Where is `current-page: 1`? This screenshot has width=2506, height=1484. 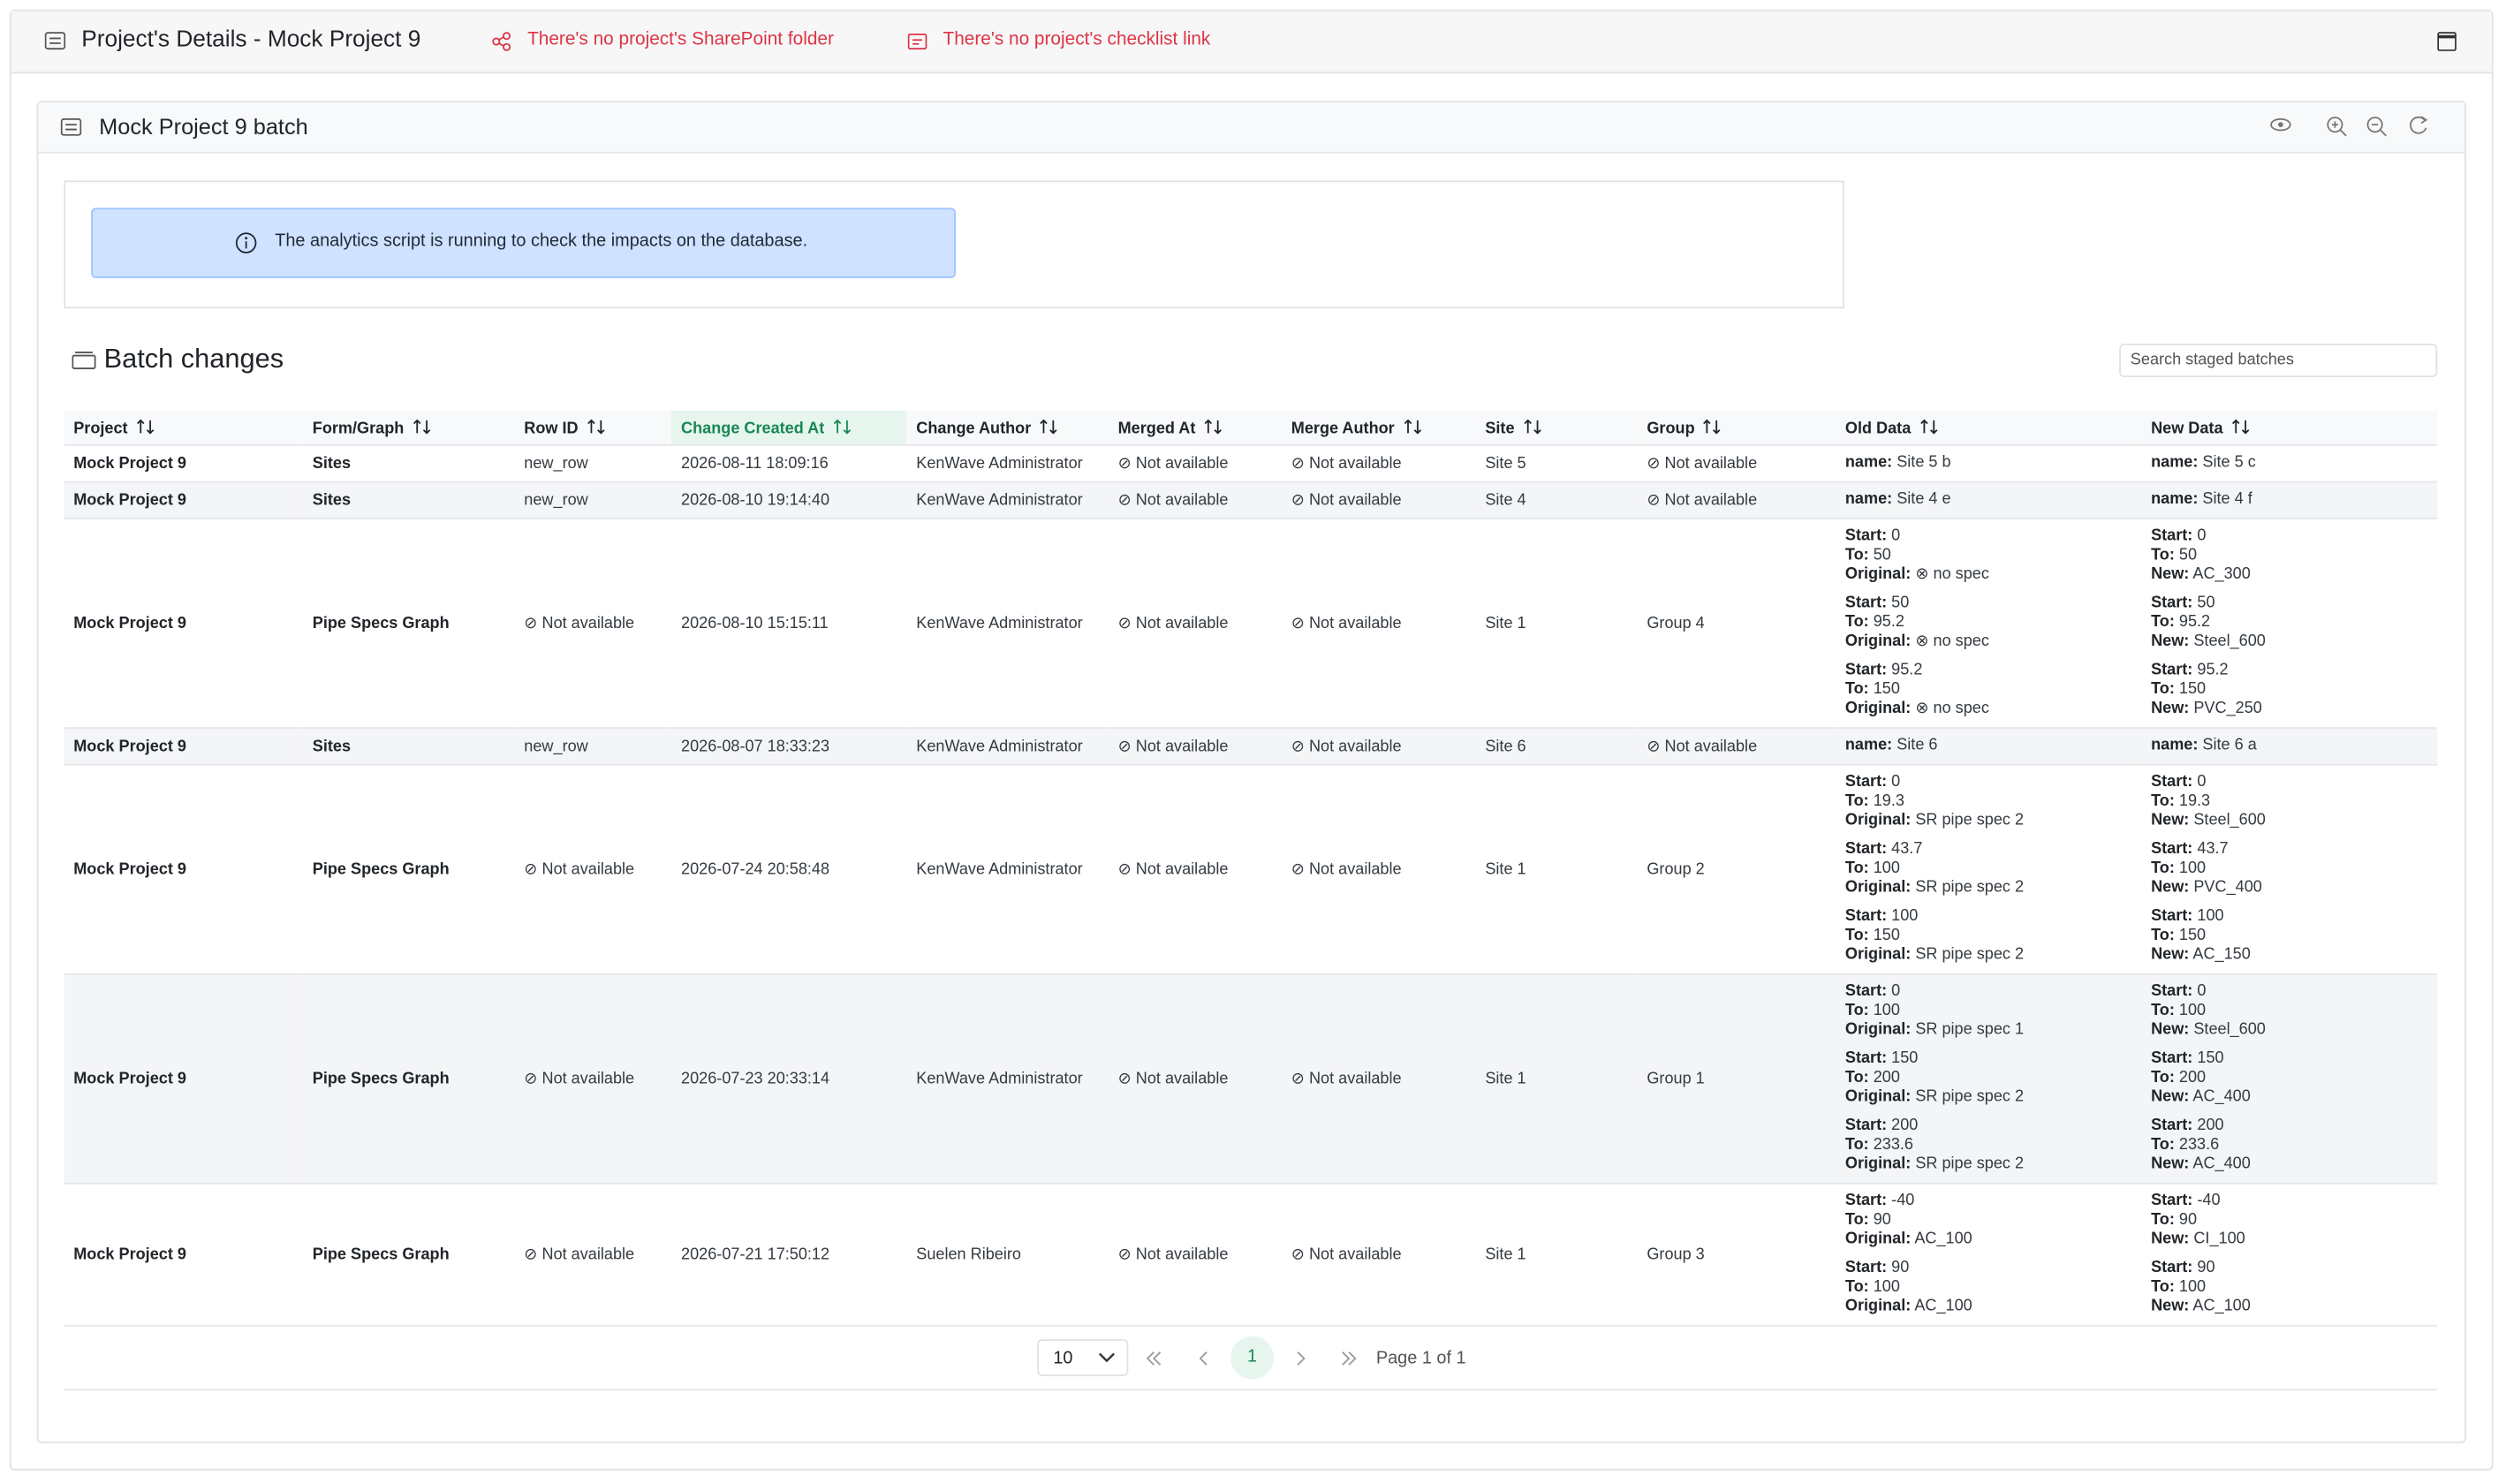 current-page: 1 is located at coordinates (1252, 1358).